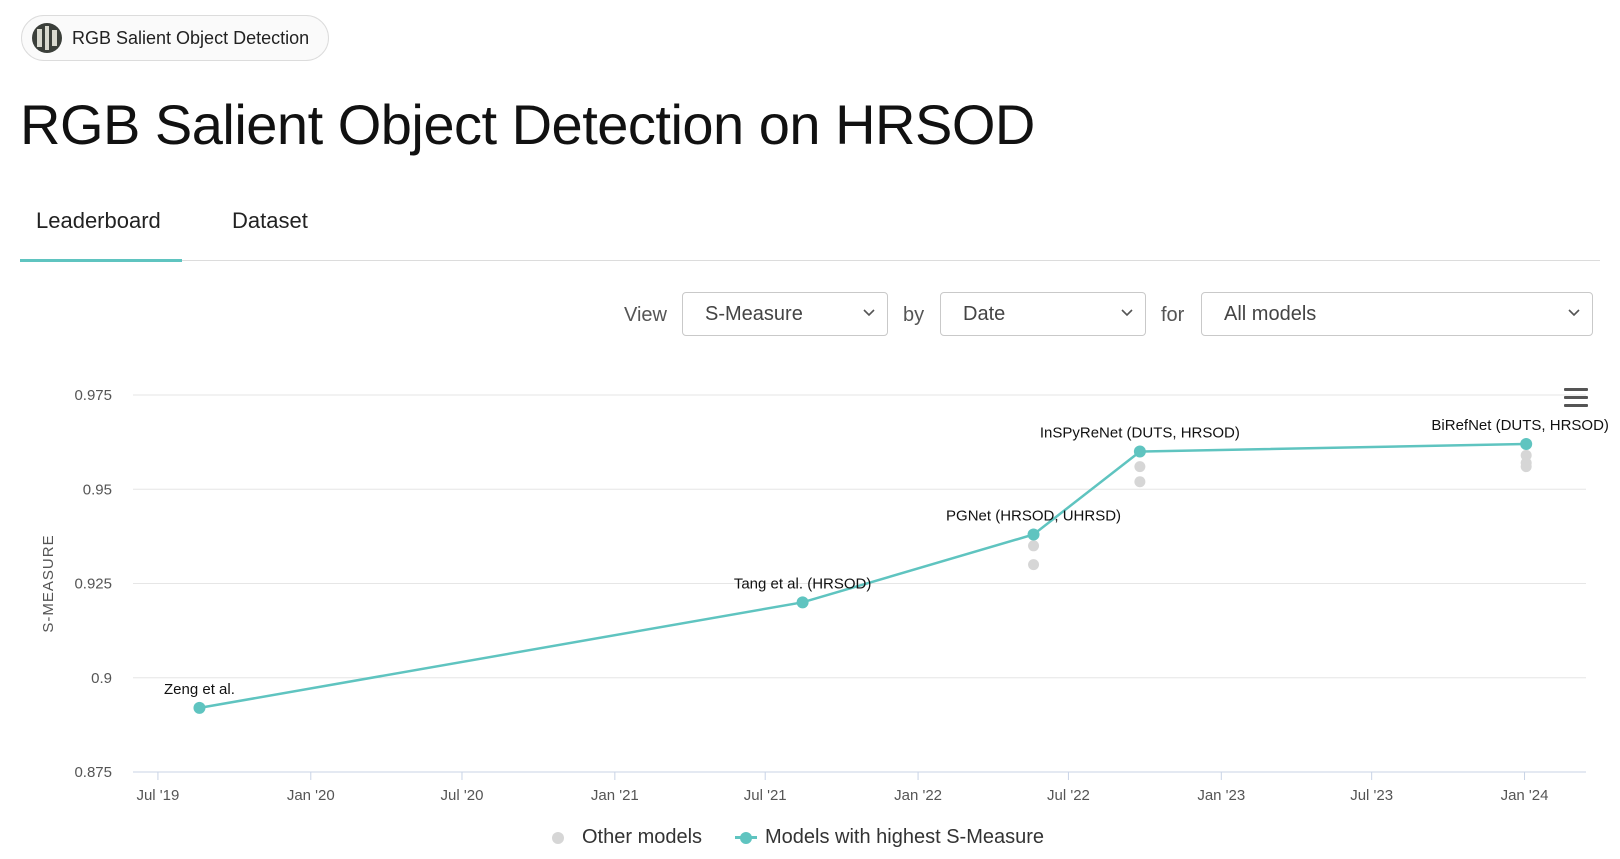  What do you see at coordinates (98, 220) in the screenshot?
I see `tab-leaderboard: Leaderboard` at bounding box center [98, 220].